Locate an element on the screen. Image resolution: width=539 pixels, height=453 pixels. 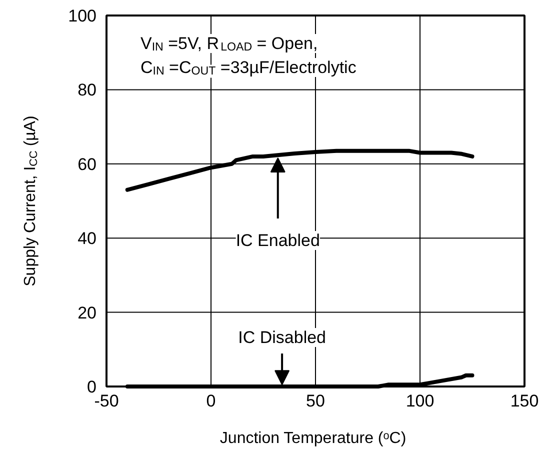
x-tick-label: 100 is located at coordinates (420, 401).